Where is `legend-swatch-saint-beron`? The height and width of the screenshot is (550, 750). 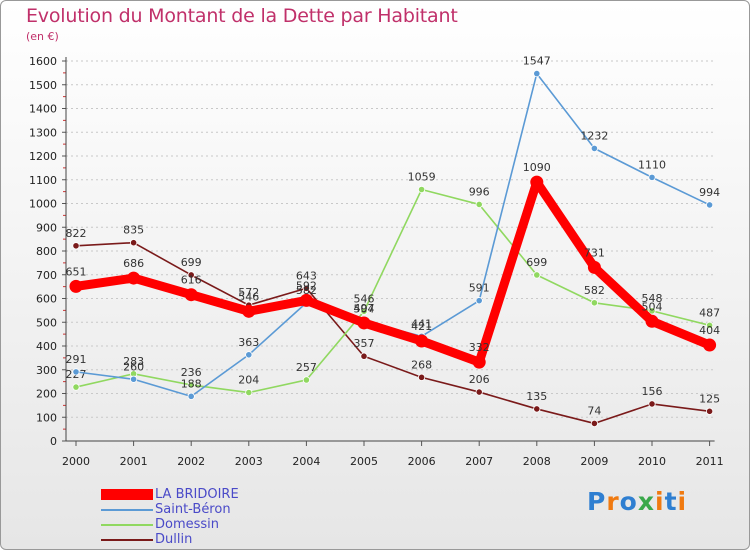 legend-swatch-saint-beron is located at coordinates (127, 510).